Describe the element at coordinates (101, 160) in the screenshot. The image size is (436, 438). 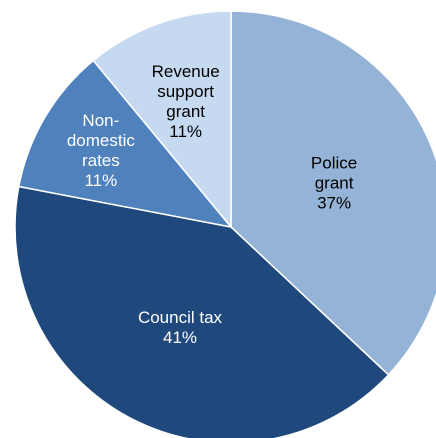
I see `pie-slice-label-line: rates` at that location.